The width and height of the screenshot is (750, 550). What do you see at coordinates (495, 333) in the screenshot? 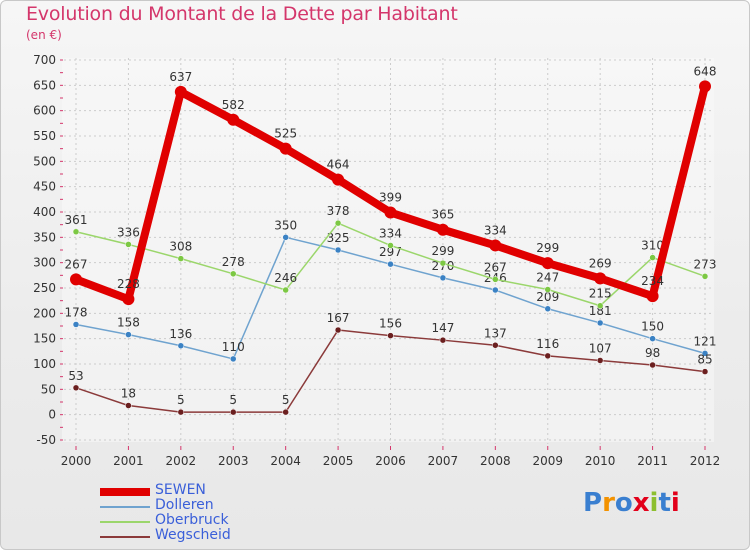
I see `data-label-wegscheid: 137` at bounding box center [495, 333].